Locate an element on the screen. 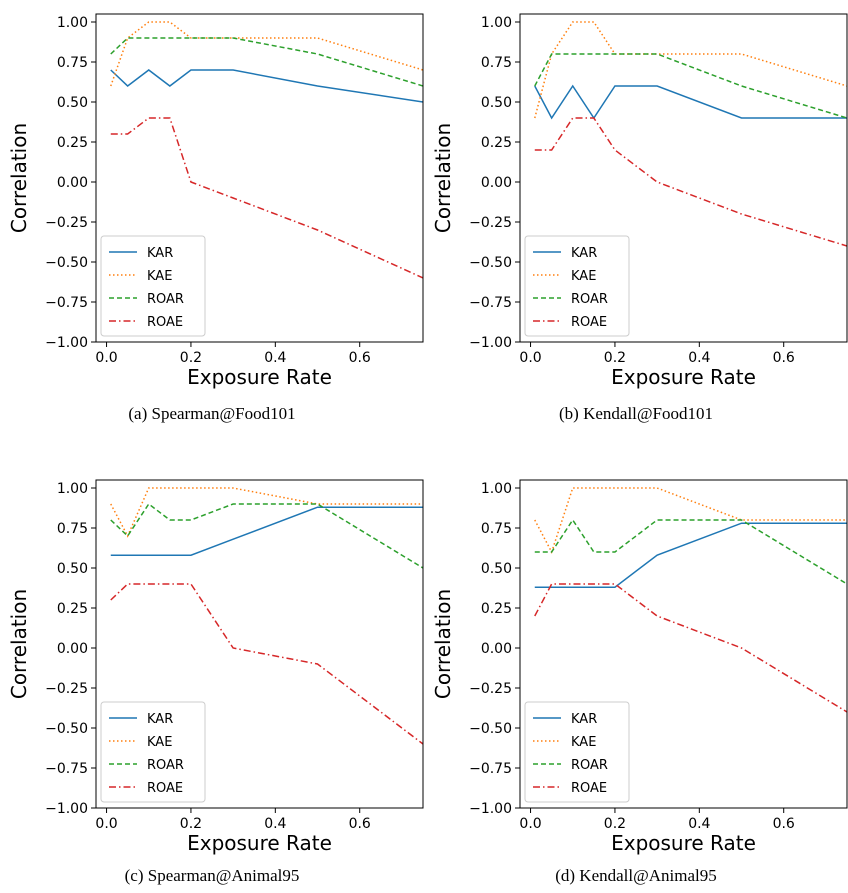  caption-a: (a) Spearman@Food101 is located at coordinates (212, 413).